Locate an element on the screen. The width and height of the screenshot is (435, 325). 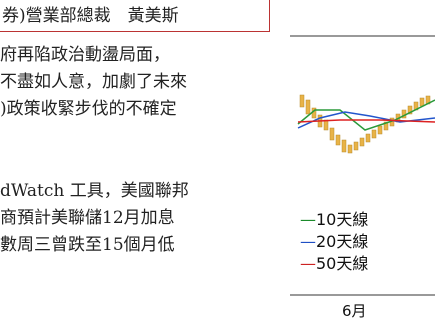
legend-item: —50天線 is located at coordinates (334, 263).